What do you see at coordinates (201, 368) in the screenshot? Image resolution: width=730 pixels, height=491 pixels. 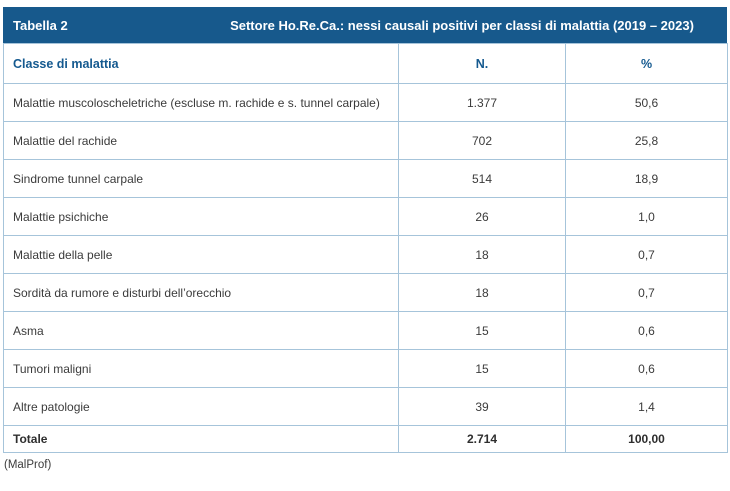 I see `disease-class-cell: Tumori maligni` at bounding box center [201, 368].